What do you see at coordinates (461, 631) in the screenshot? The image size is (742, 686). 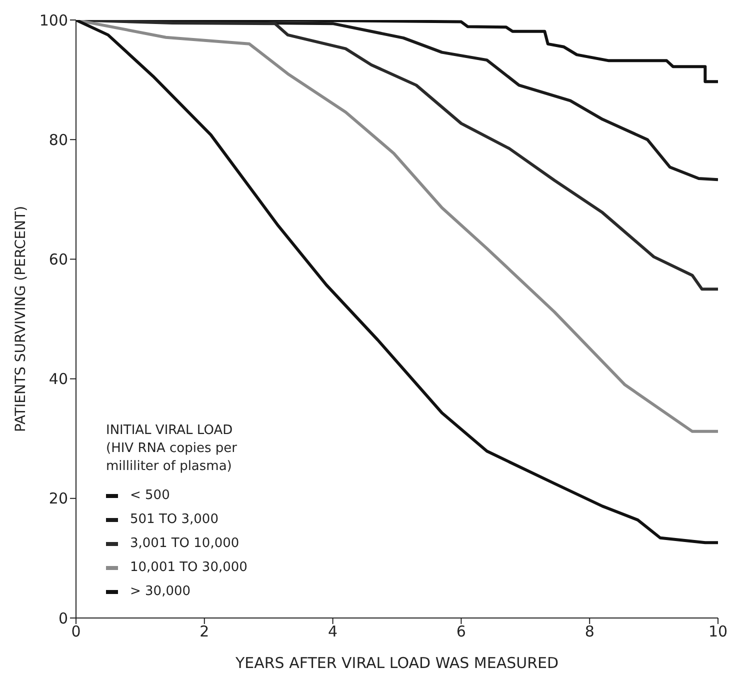 I see `x-tick-label: 6` at bounding box center [461, 631].